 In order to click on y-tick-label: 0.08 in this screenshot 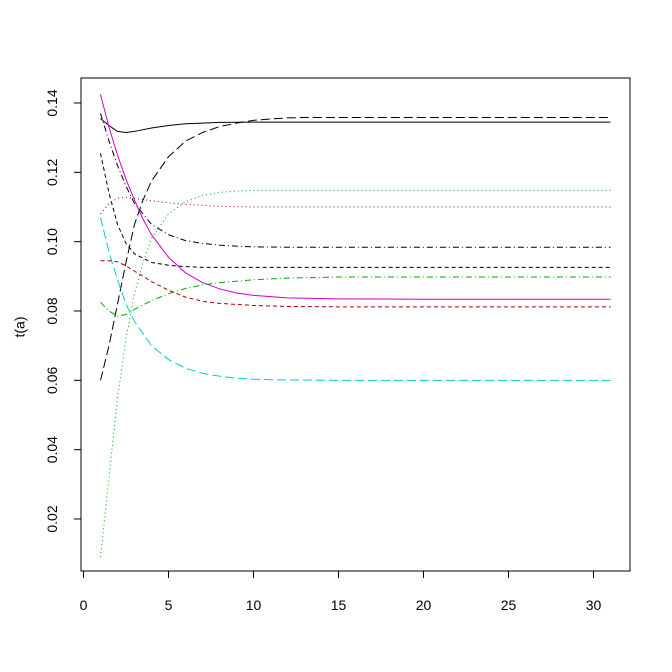, I will do `click(52, 310)`.